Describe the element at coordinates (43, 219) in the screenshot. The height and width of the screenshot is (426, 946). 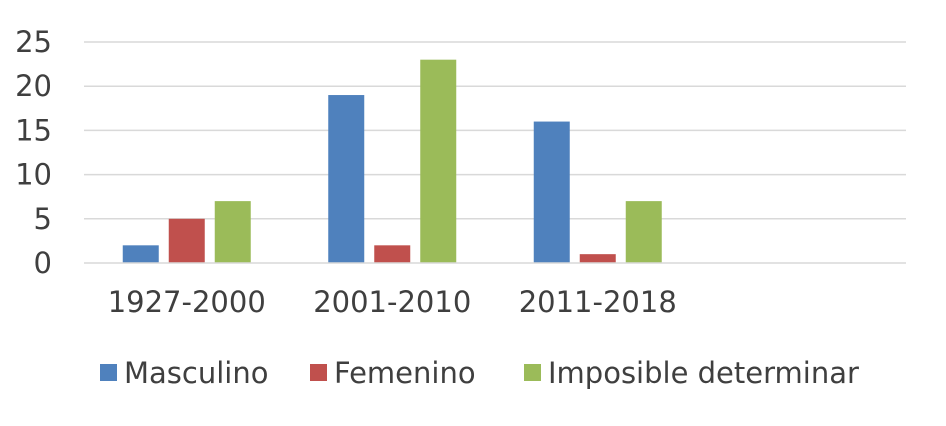
I see `y-tick-label: 5` at that location.